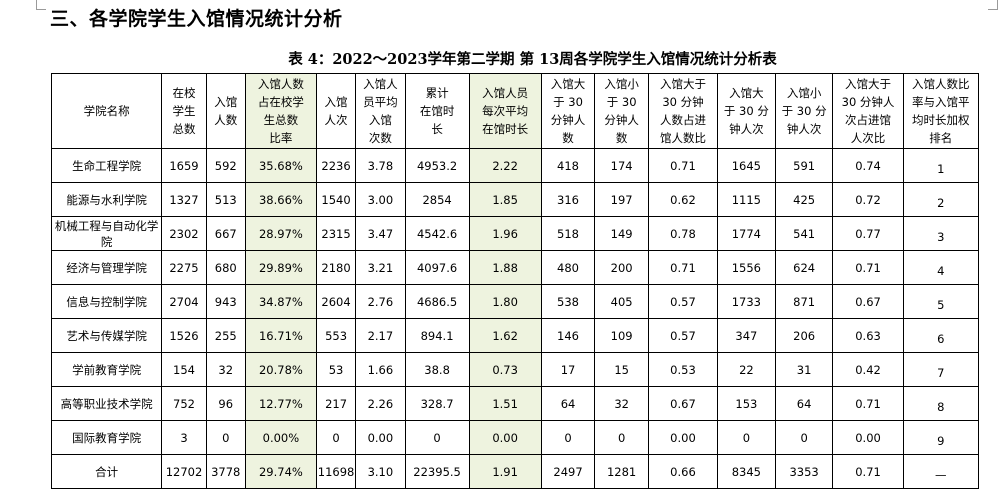  Describe the element at coordinates (280, 471) in the screenshot. I see `cell-visitor-ratio: 29.74%` at that location.